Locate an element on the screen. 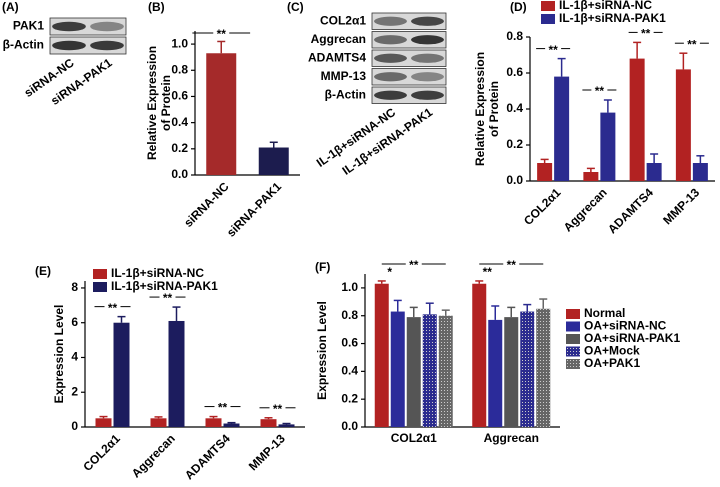 Image resolution: width=720 pixels, height=487 pixels. panel-label: (B) is located at coordinates (156, 7).